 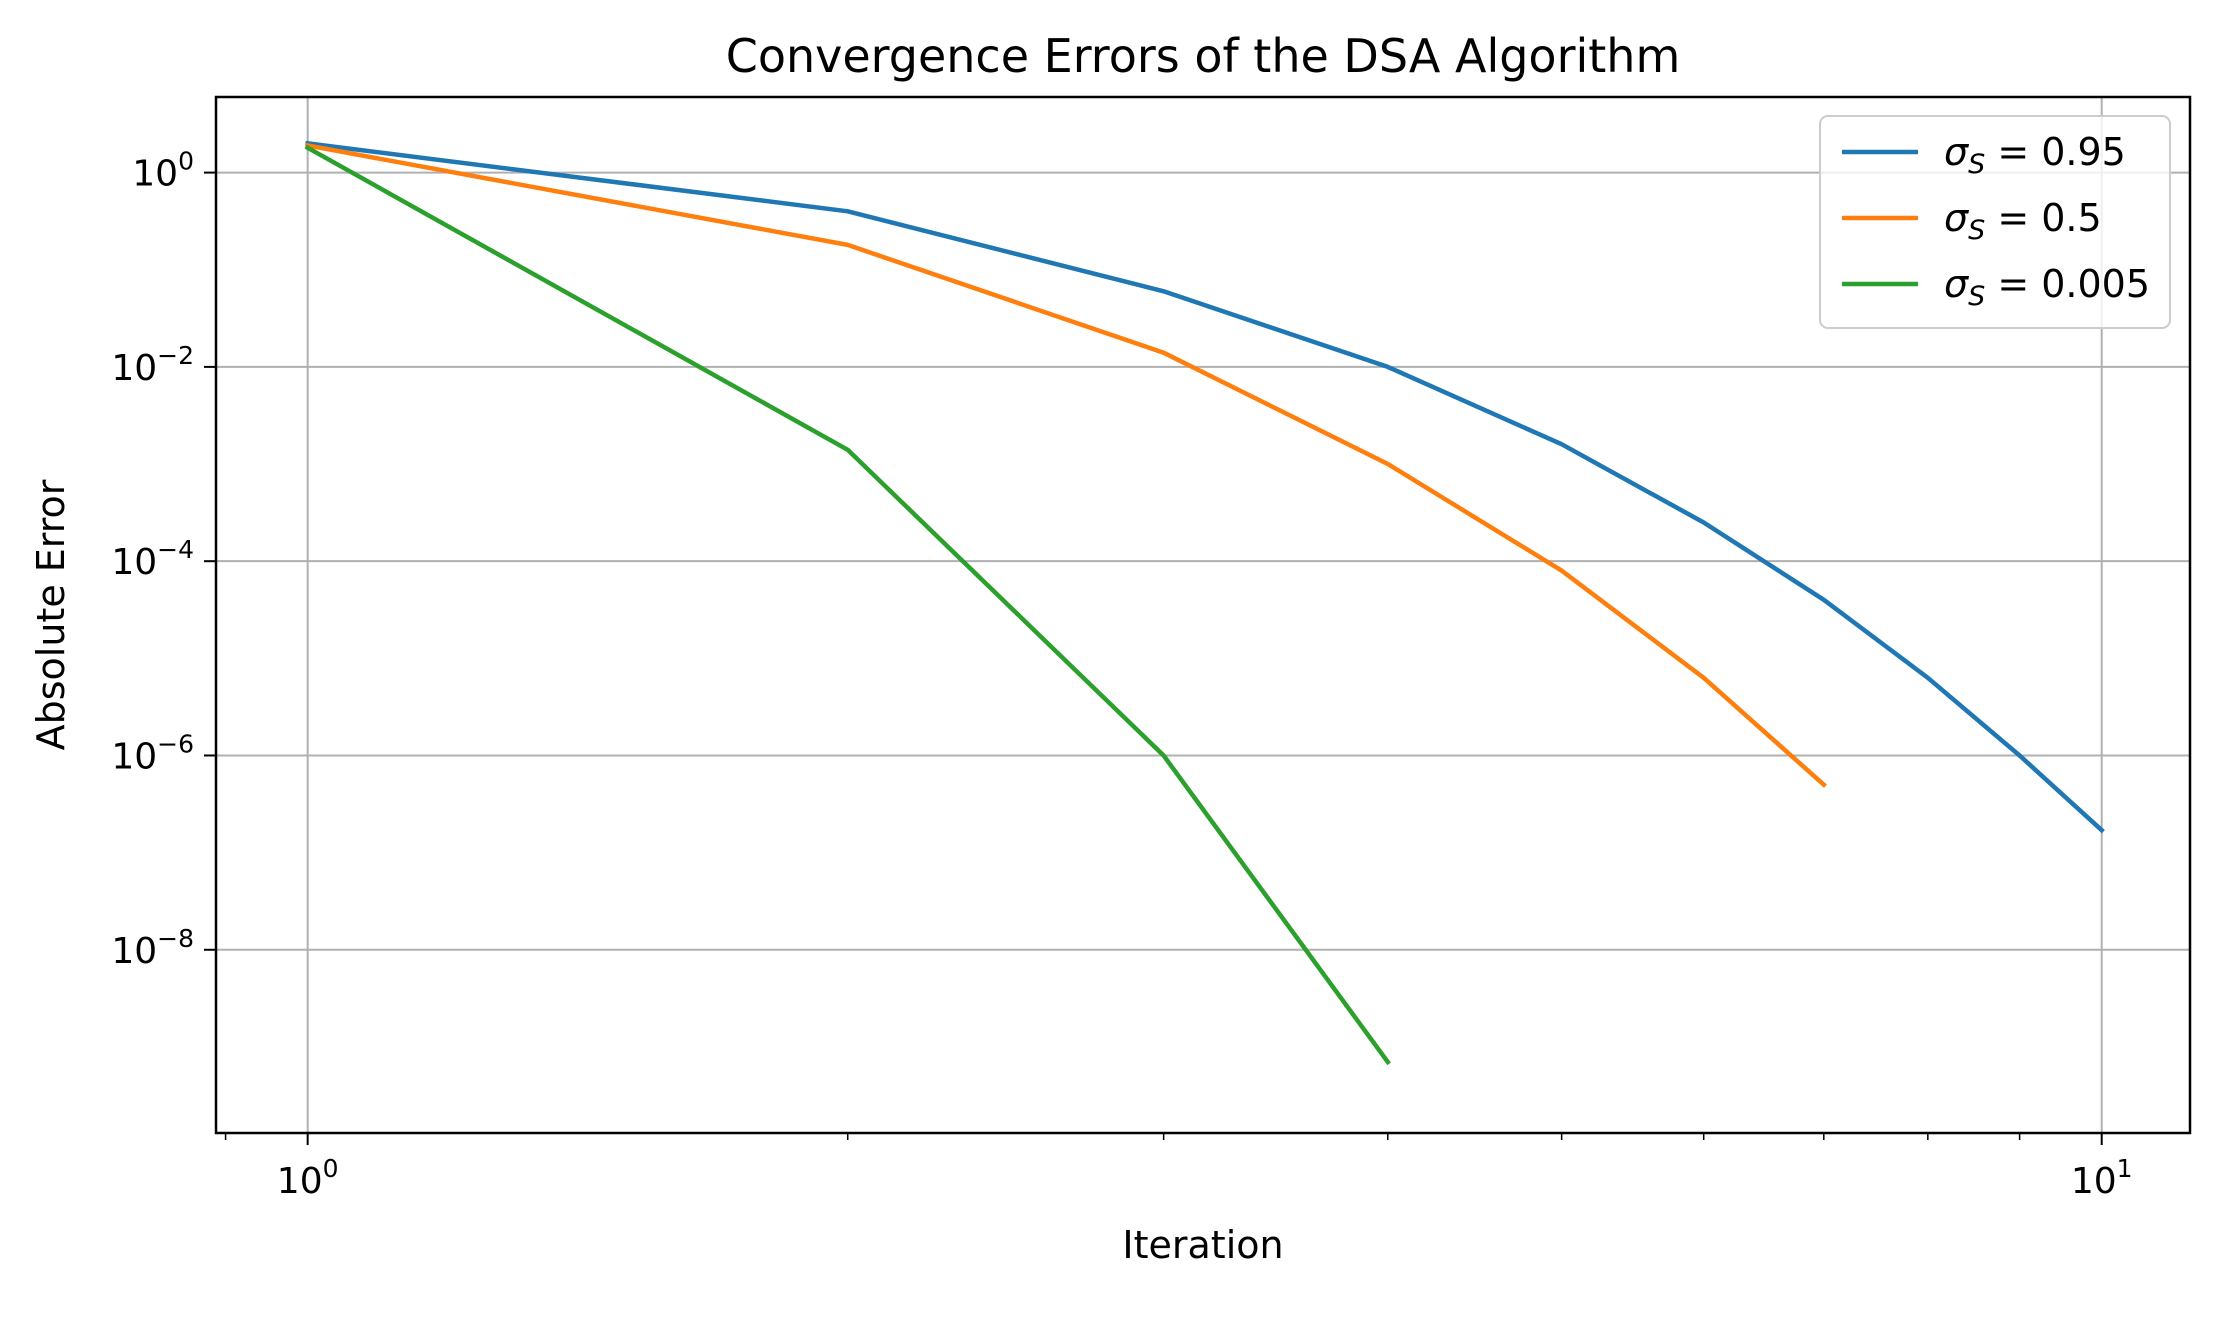 What do you see at coordinates (1202, 1245) in the screenshot?
I see `x-axis-label: Iteration` at bounding box center [1202, 1245].